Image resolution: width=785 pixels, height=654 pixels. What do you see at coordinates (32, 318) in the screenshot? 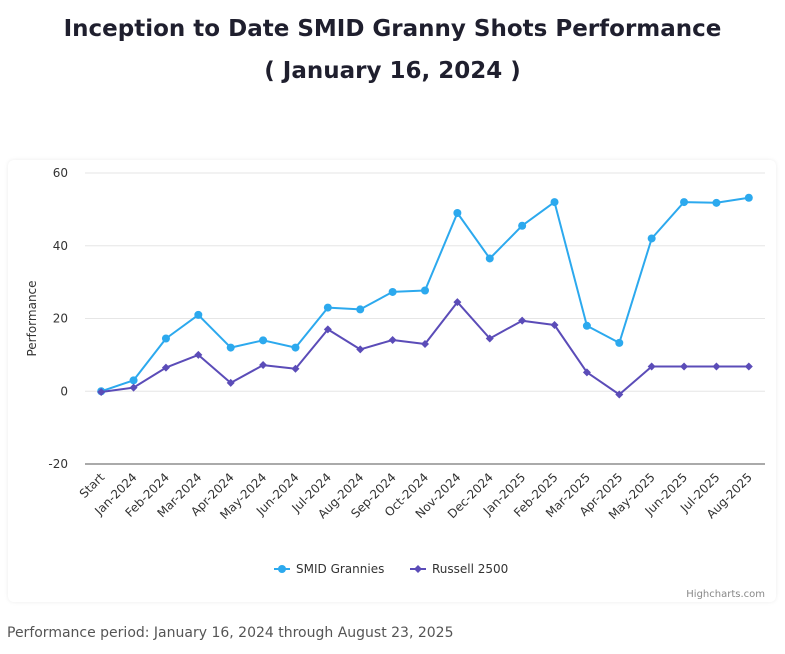
I see `y-axis-title: Performance` at bounding box center [32, 318].